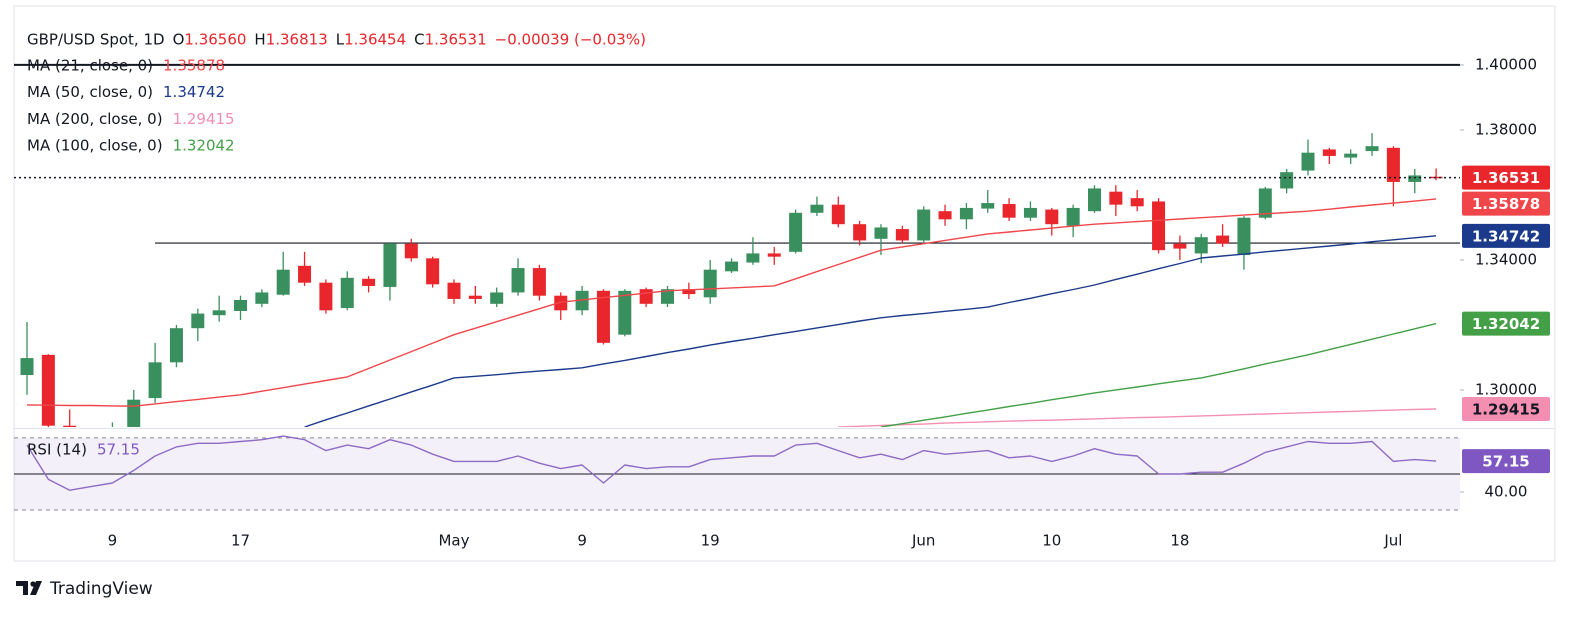  Describe the element at coordinates (90, 66) in the screenshot. I see `legend-name: MA (21, close, 0)` at that location.